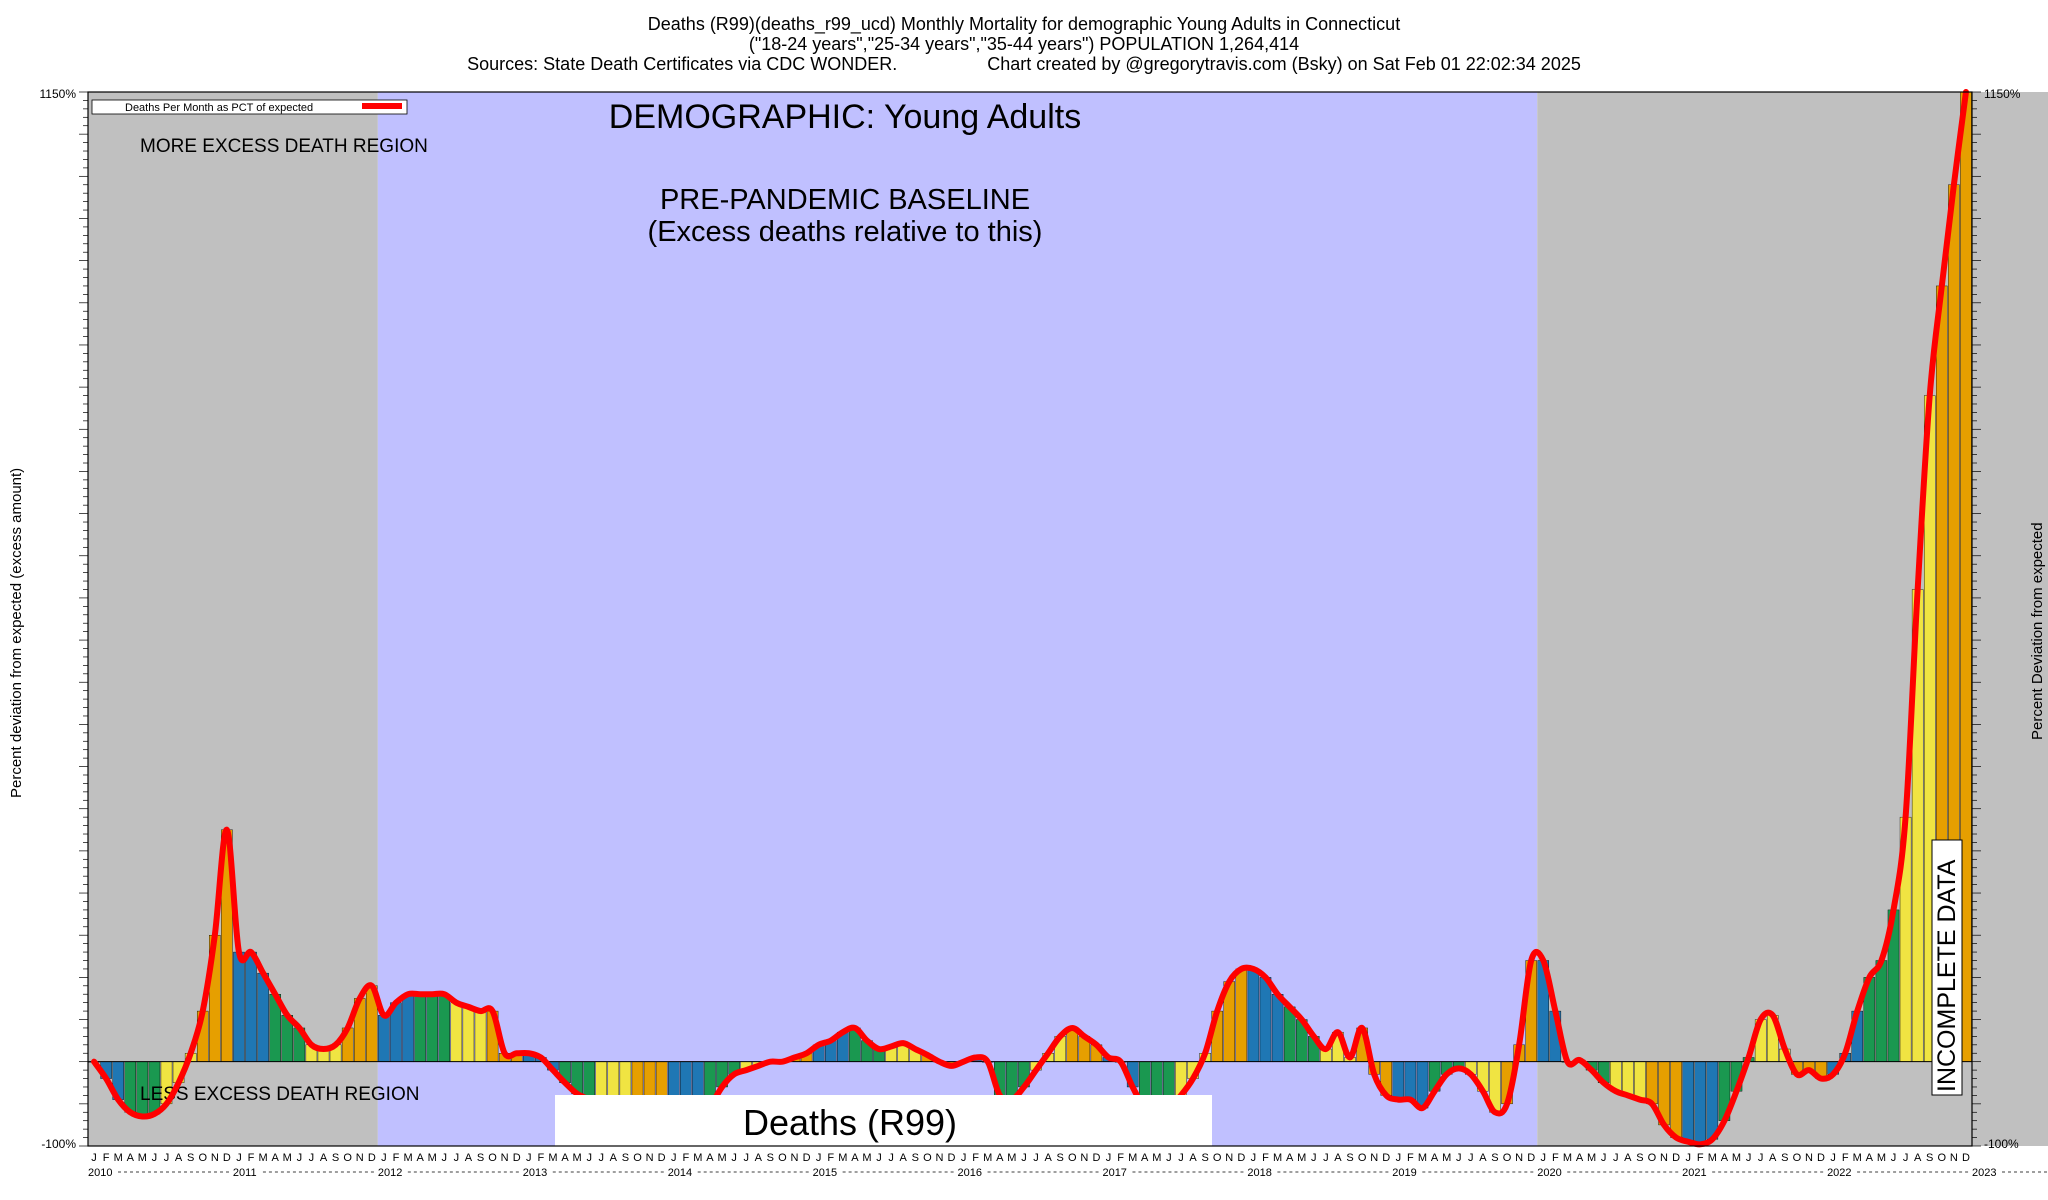 This screenshot has width=2048, height=1200. I want to click on x-tick-year: 2022, so click(1839, 1173).